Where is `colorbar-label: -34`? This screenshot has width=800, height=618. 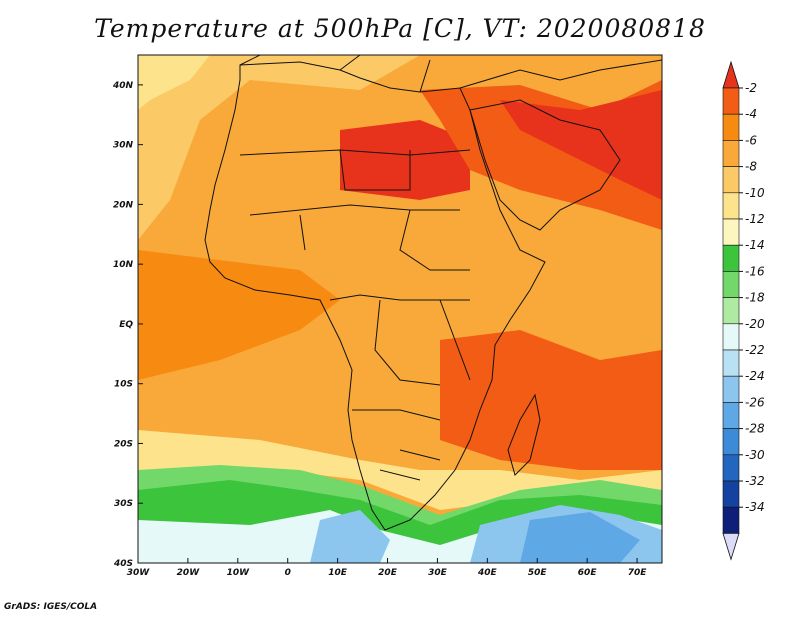
colorbar-label: -34 is located at coordinates (755, 507).